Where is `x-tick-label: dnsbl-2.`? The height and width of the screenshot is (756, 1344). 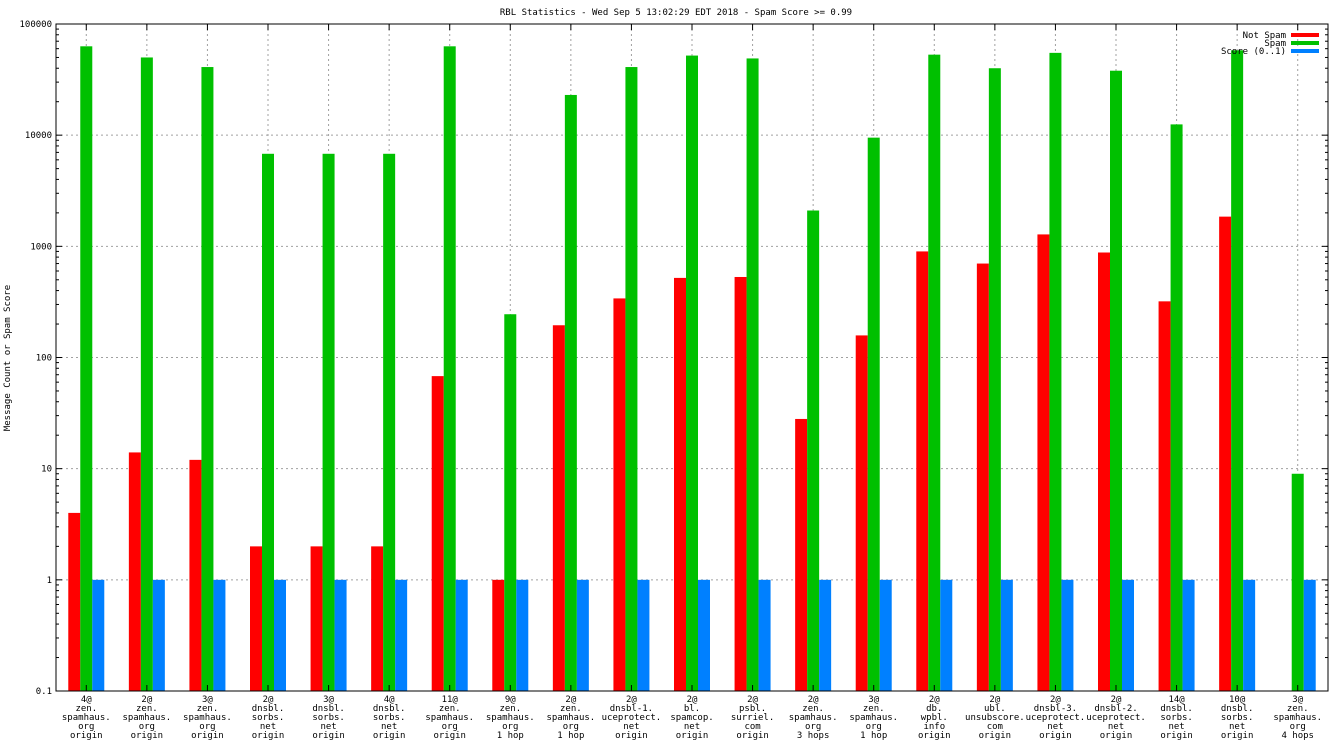 x-tick-label: dnsbl-2. is located at coordinates (1115, 709).